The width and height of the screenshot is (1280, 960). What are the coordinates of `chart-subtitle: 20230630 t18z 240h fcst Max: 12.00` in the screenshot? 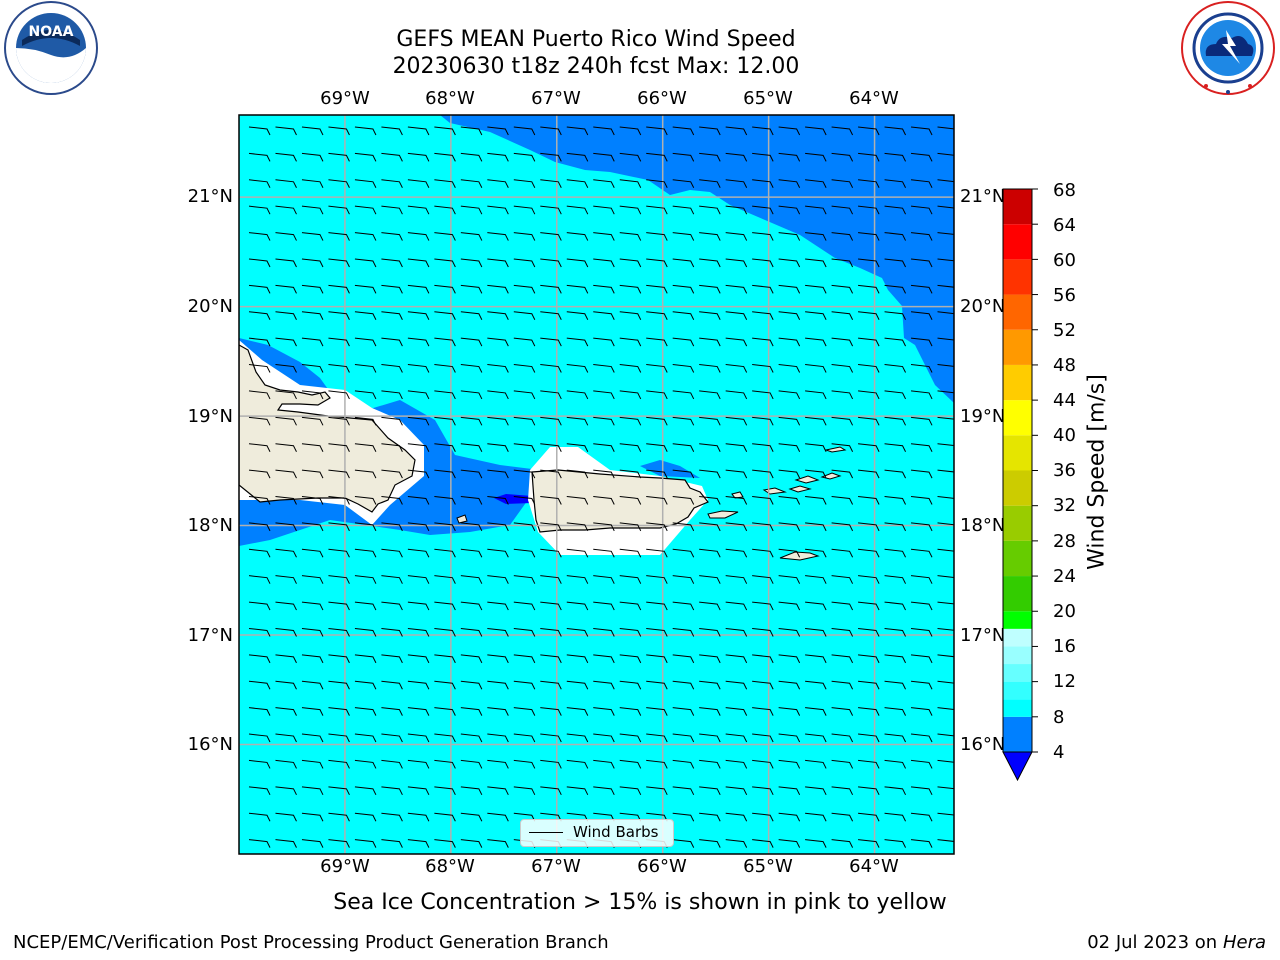 It's located at (596, 66).